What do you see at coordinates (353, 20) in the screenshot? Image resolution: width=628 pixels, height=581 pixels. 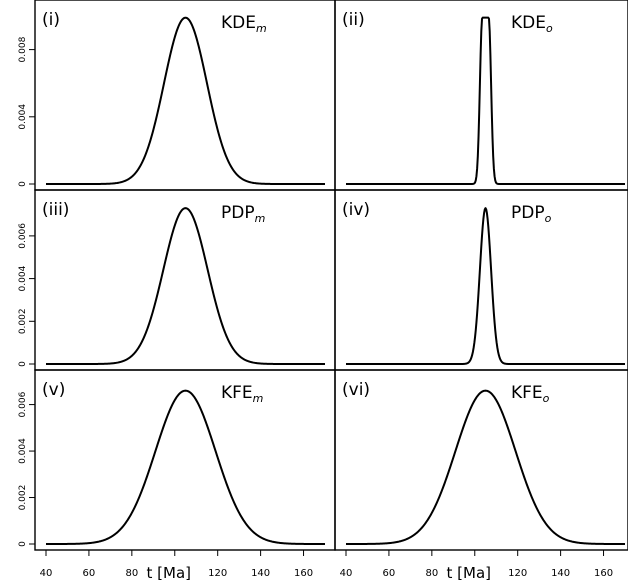 I see `panel-tag: (ii)` at bounding box center [353, 20].